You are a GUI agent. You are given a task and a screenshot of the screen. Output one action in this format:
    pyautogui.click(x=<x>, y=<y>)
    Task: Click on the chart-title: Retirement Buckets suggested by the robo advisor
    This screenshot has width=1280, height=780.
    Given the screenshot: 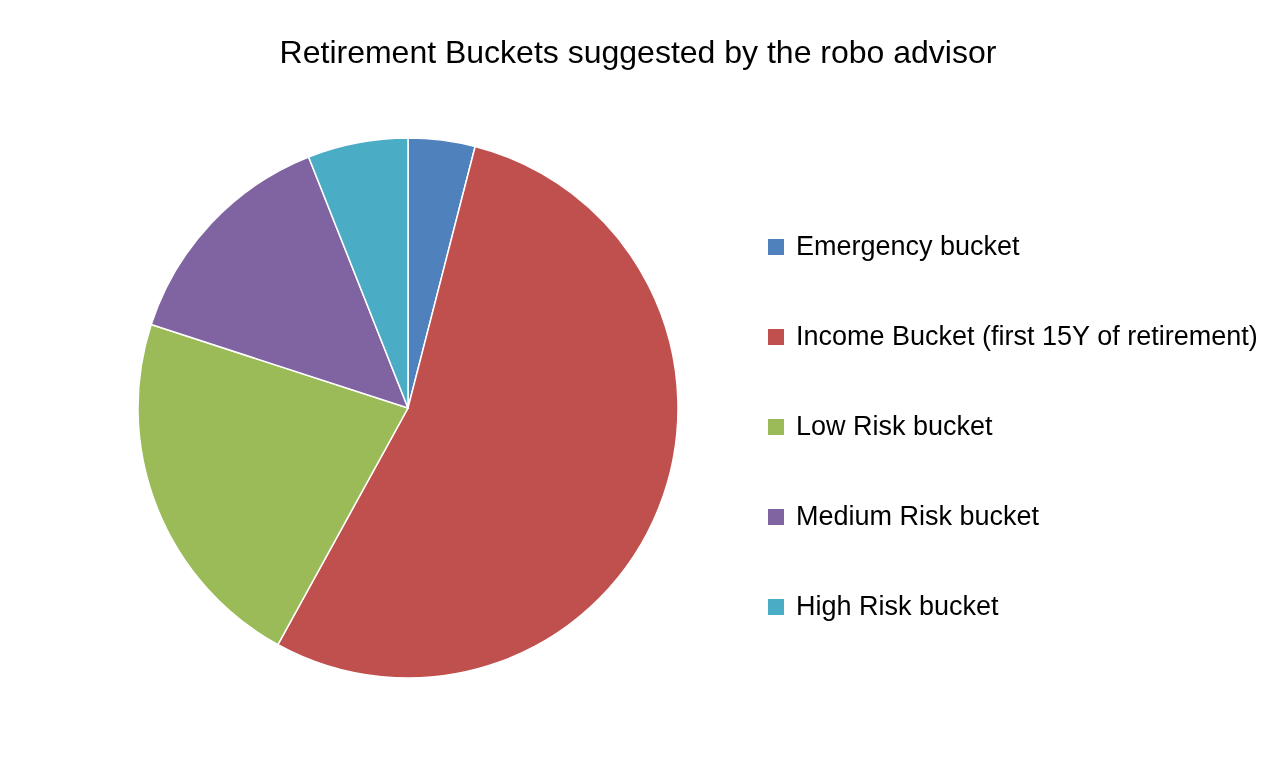 What is the action you would take?
    pyautogui.click(x=638, y=52)
    